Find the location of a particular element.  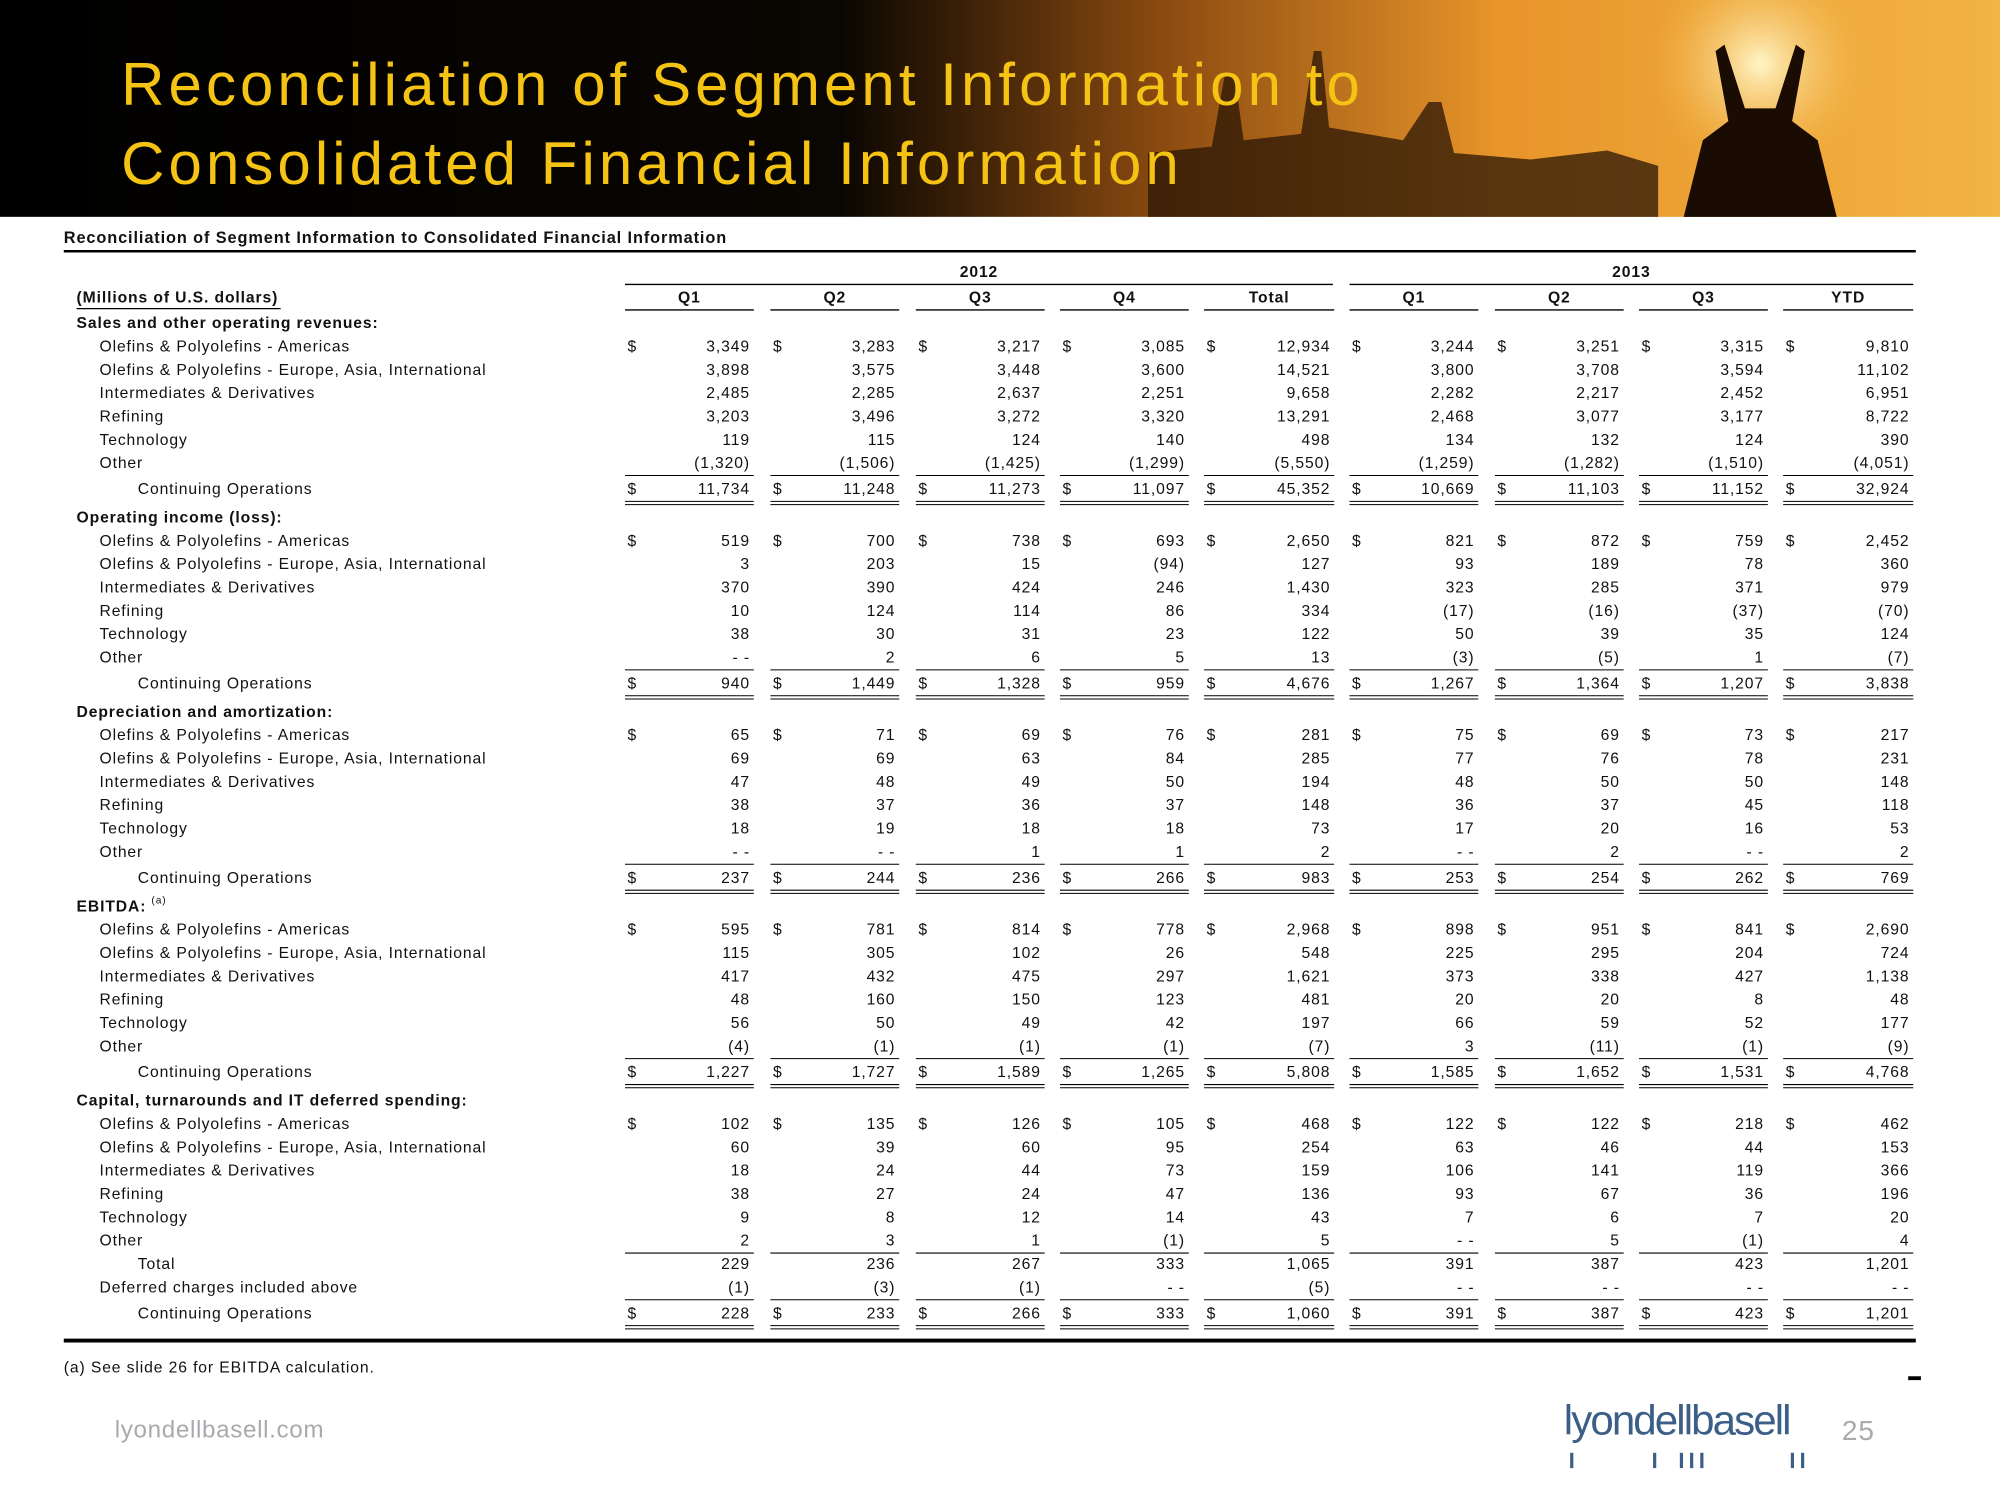

footer-logo: lyondellbasell is located at coordinates (1677, 1420).